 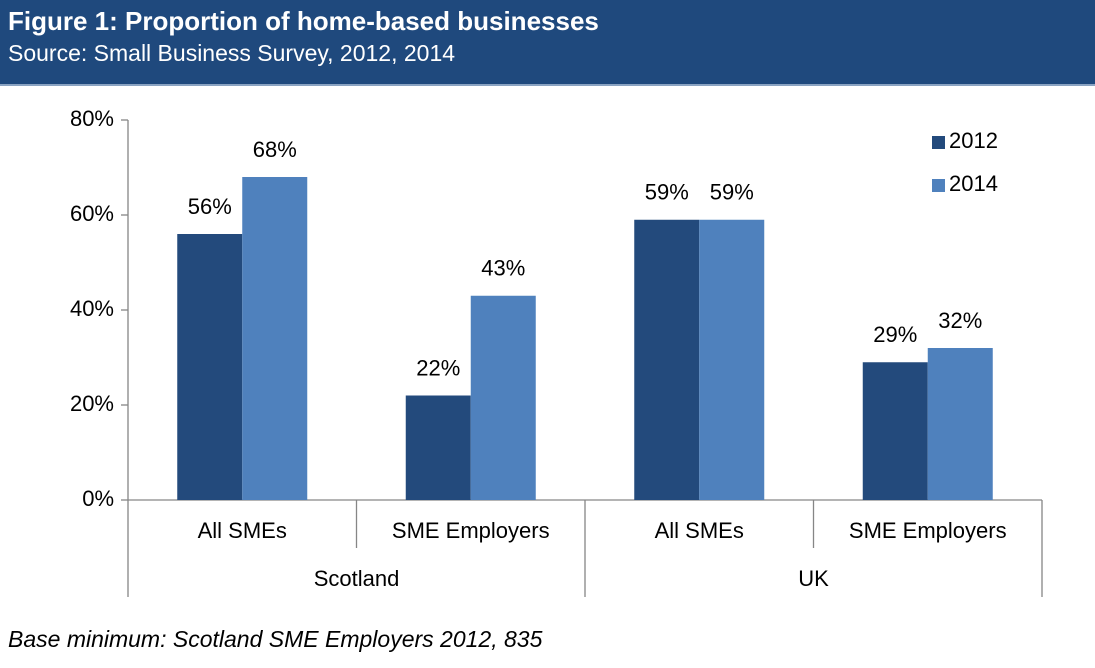 What do you see at coordinates (438, 367) in the screenshot?
I see `data-label: 22%` at bounding box center [438, 367].